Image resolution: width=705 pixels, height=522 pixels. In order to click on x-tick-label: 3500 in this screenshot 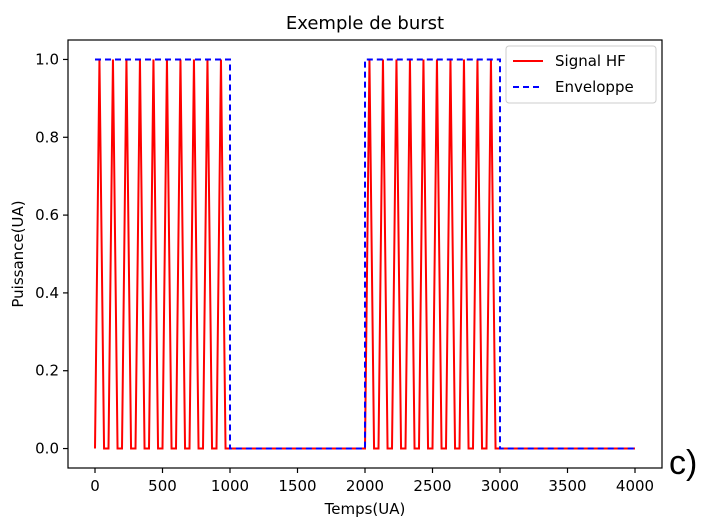, I will do `click(567, 486)`.